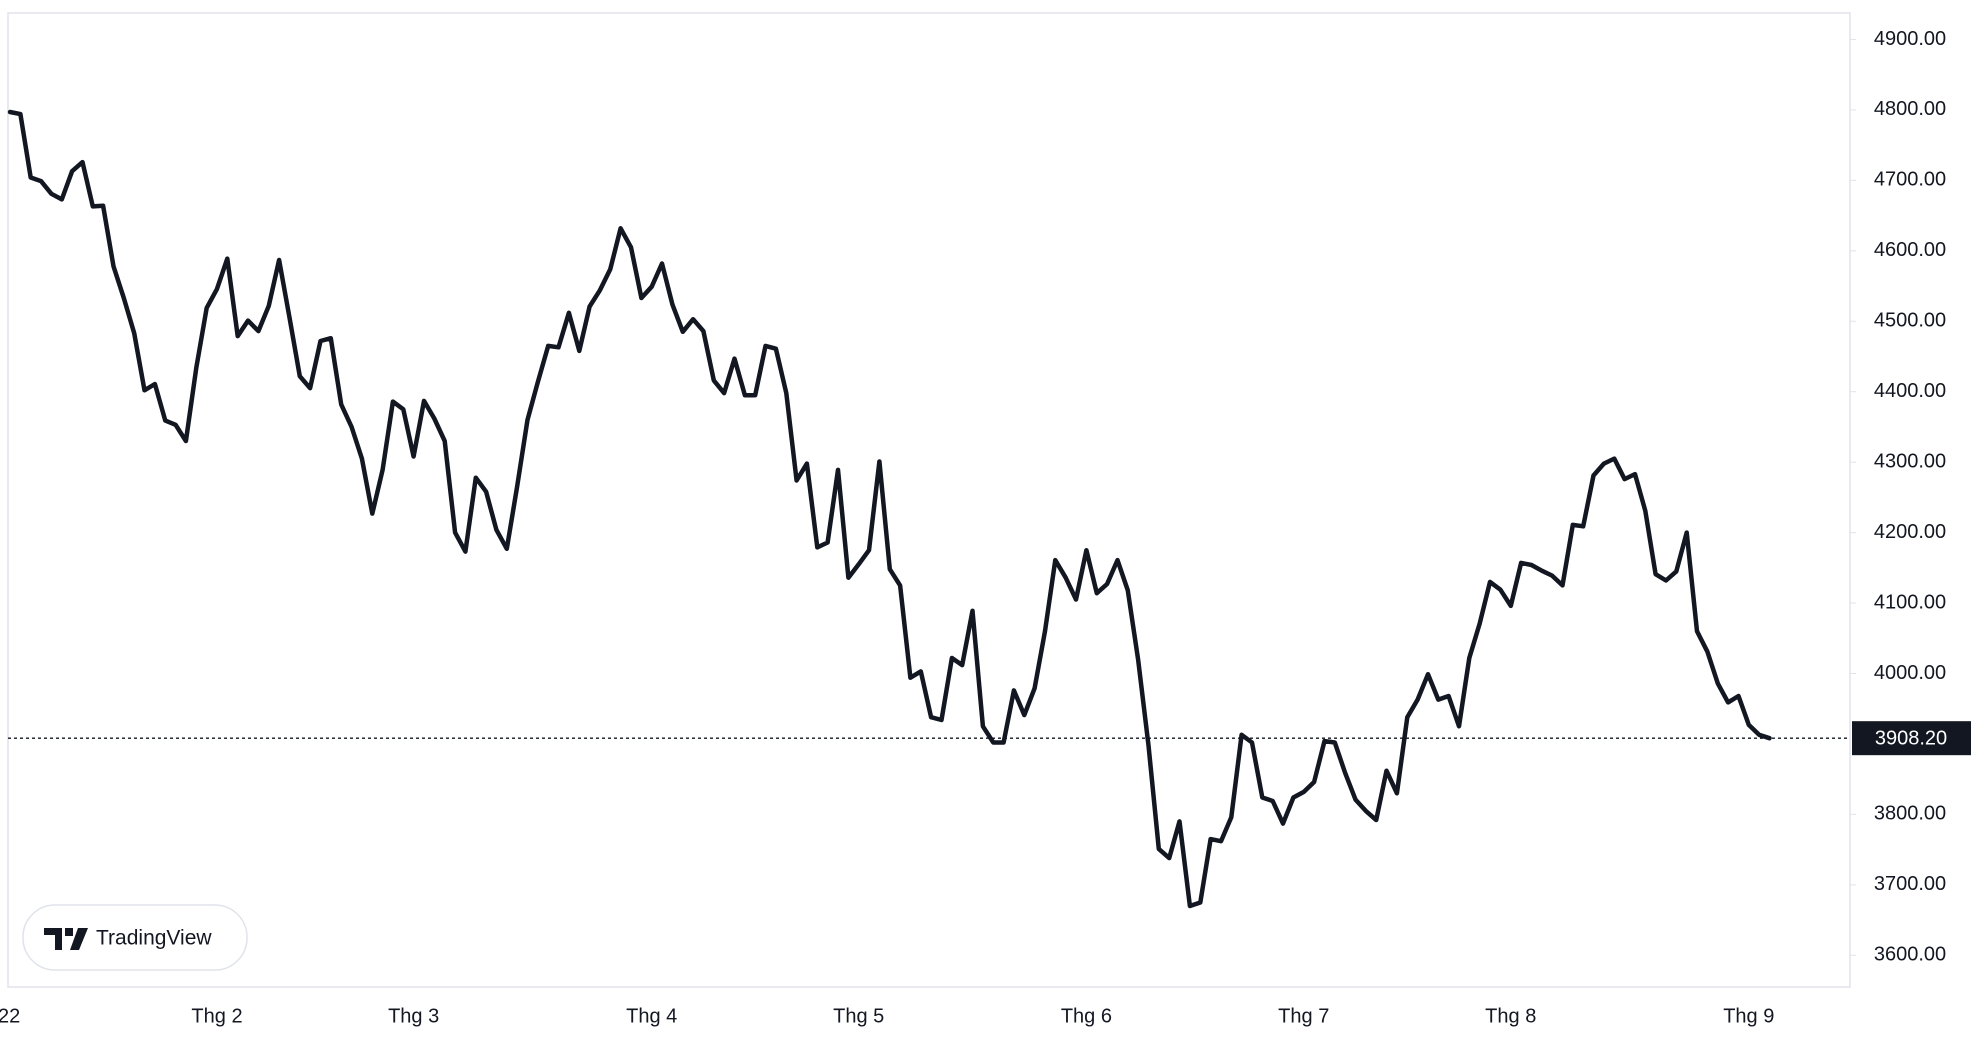 The width and height of the screenshot is (1980, 1050). Describe the element at coordinates (1910, 321) in the screenshot. I see `y-tick-label: 4500.00` at that location.